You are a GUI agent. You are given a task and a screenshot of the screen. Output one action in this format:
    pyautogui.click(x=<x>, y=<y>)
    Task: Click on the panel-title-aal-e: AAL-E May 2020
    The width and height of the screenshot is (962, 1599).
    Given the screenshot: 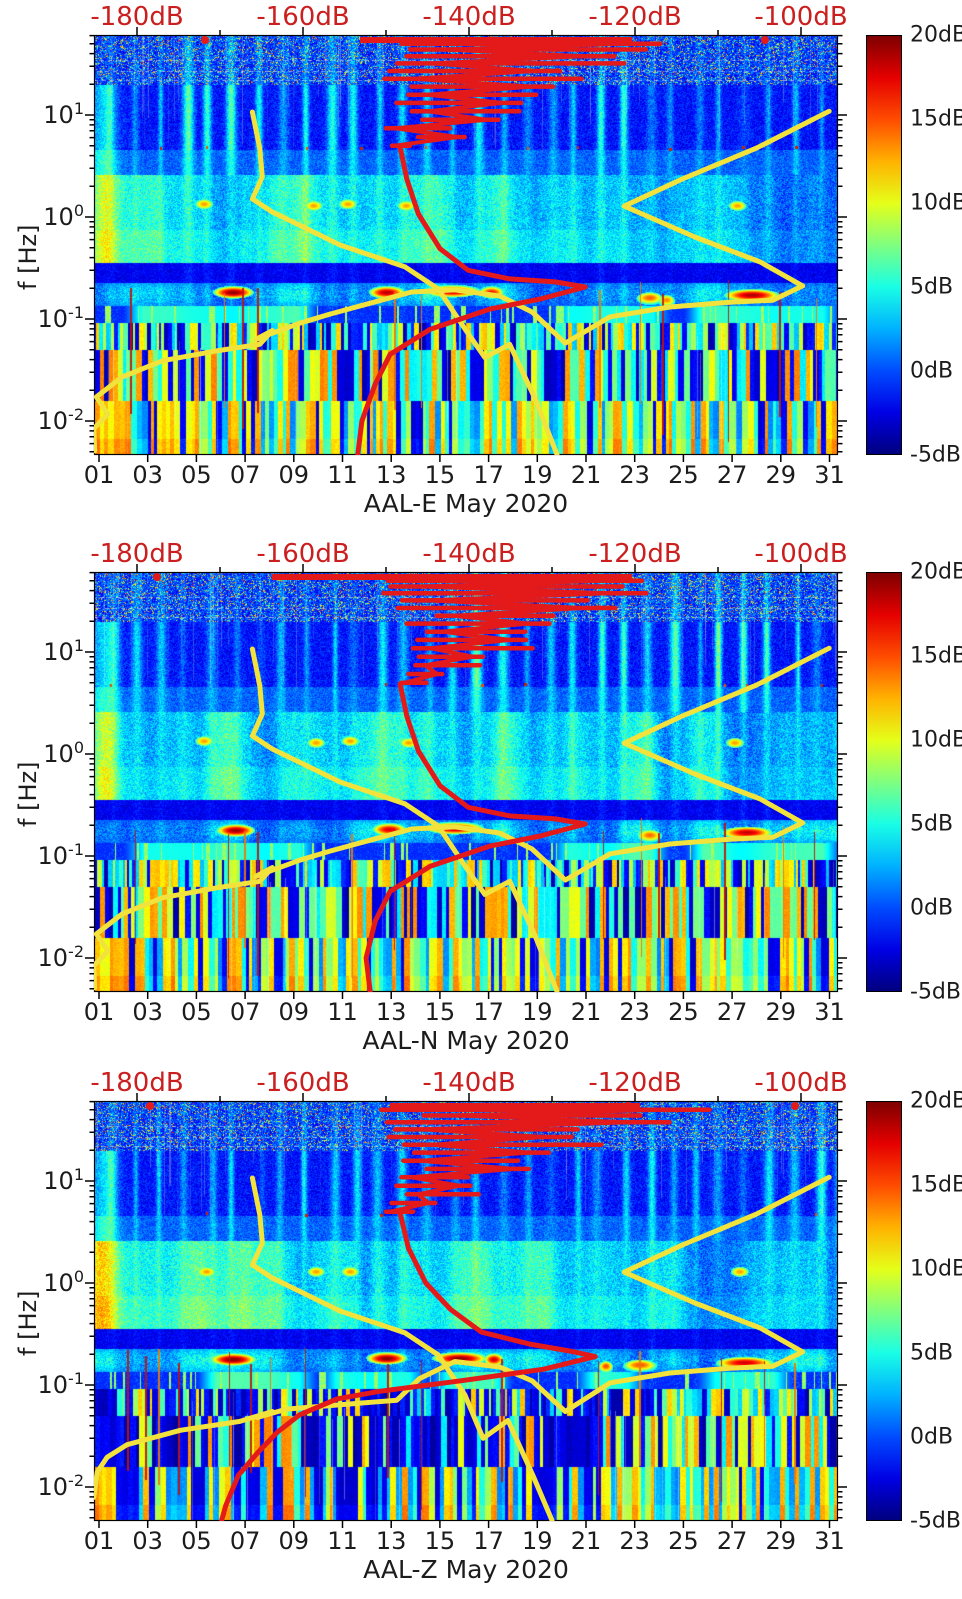 What is the action you would take?
    pyautogui.click(x=466, y=503)
    